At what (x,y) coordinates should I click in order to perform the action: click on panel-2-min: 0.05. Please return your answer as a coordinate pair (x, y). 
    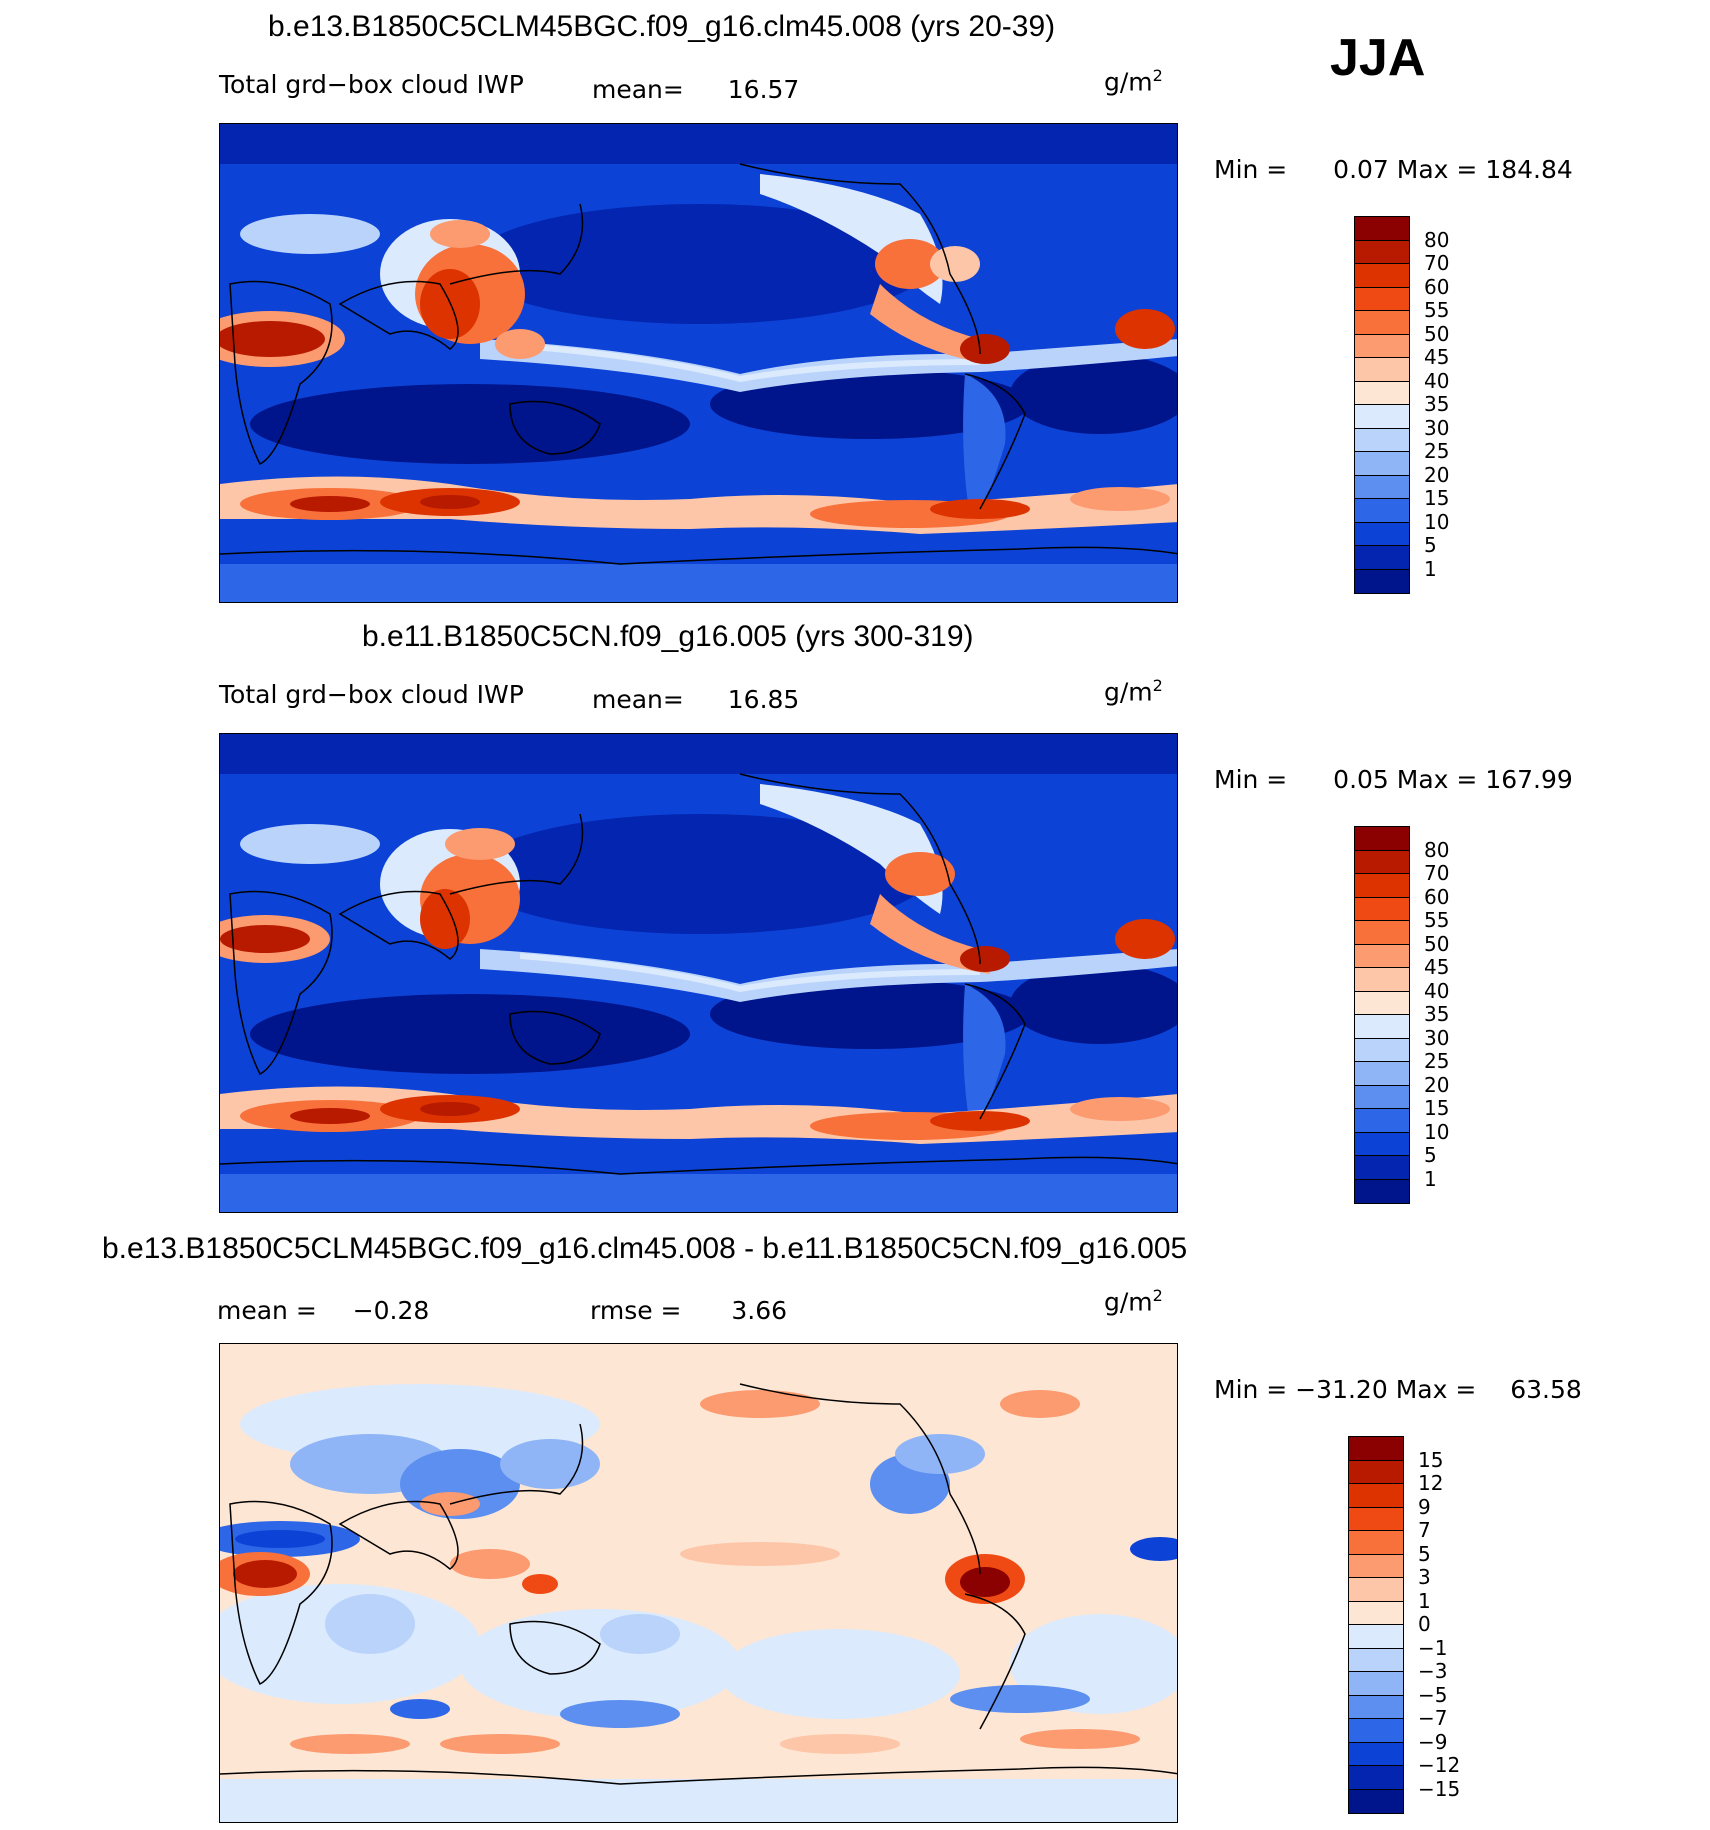
    Looking at the image, I should click on (1361, 779).